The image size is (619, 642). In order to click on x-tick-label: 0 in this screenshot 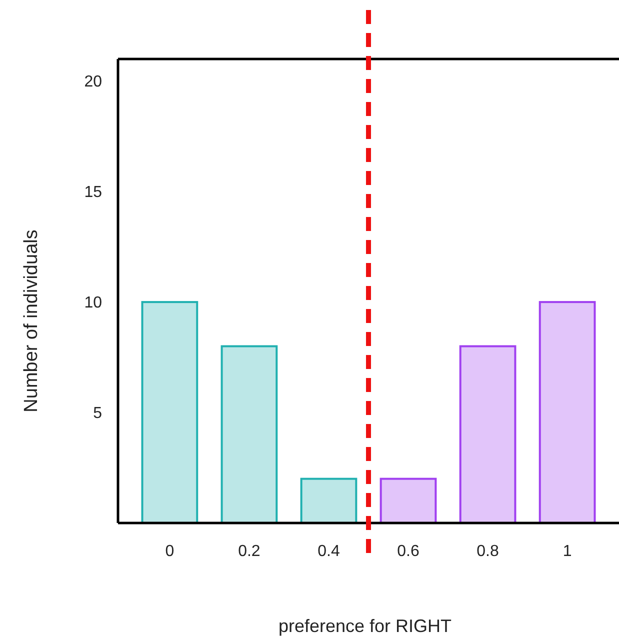, I will do `click(169, 551)`.